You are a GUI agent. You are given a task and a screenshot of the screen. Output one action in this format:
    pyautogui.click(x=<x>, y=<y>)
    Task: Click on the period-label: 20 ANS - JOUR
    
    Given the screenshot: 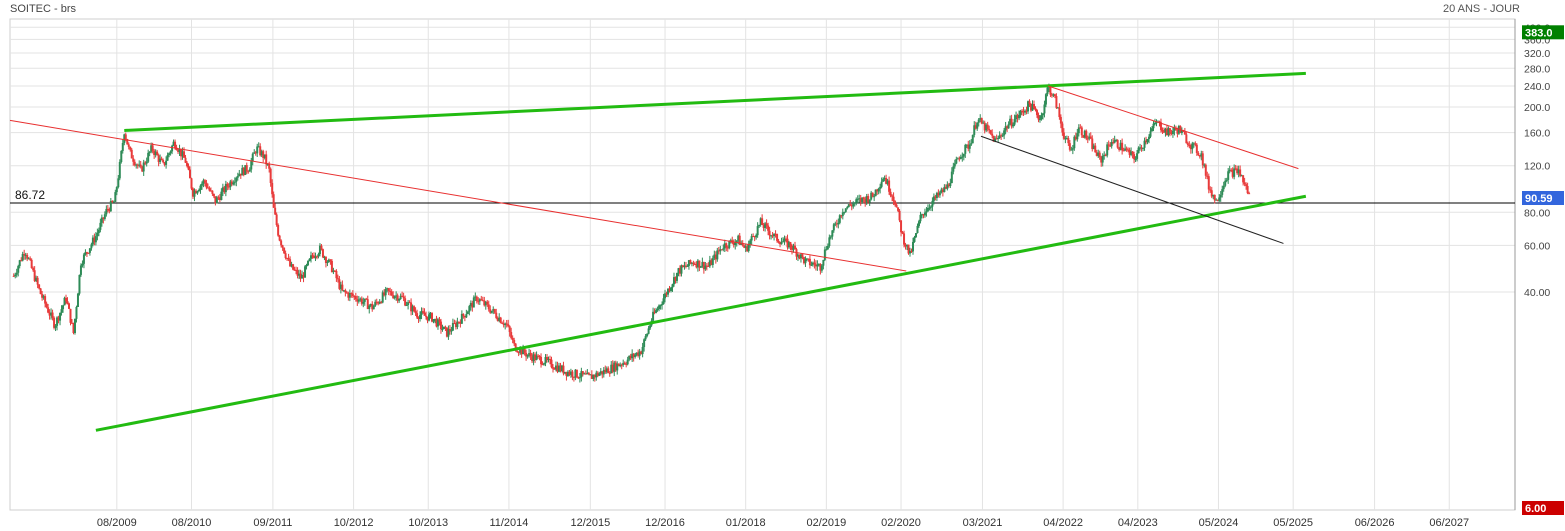 What is the action you would take?
    pyautogui.click(x=1481, y=9)
    